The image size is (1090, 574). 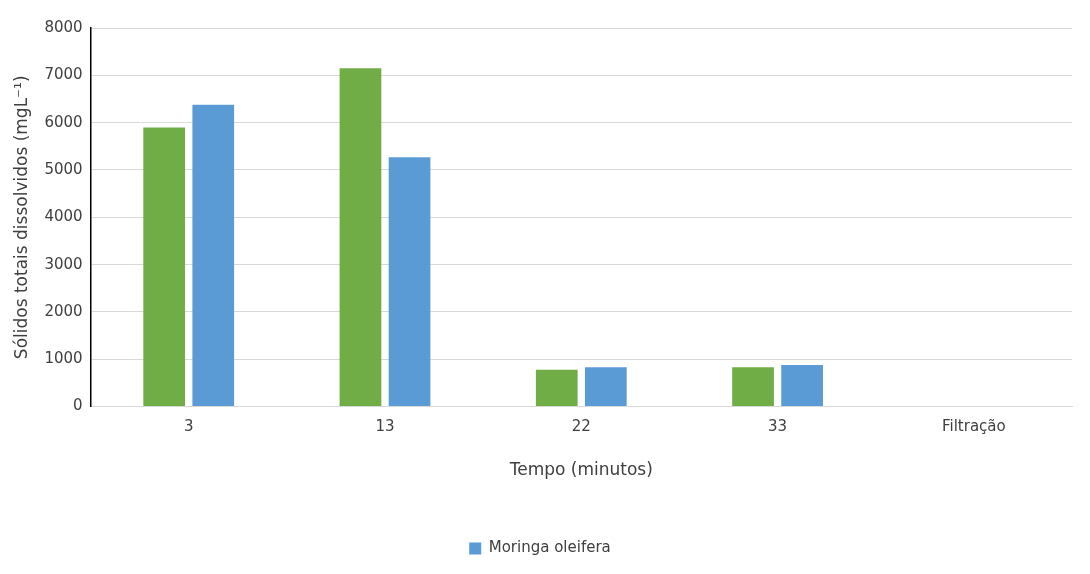 What do you see at coordinates (63, 168) in the screenshot?
I see `y-tick-label: 5000` at bounding box center [63, 168].